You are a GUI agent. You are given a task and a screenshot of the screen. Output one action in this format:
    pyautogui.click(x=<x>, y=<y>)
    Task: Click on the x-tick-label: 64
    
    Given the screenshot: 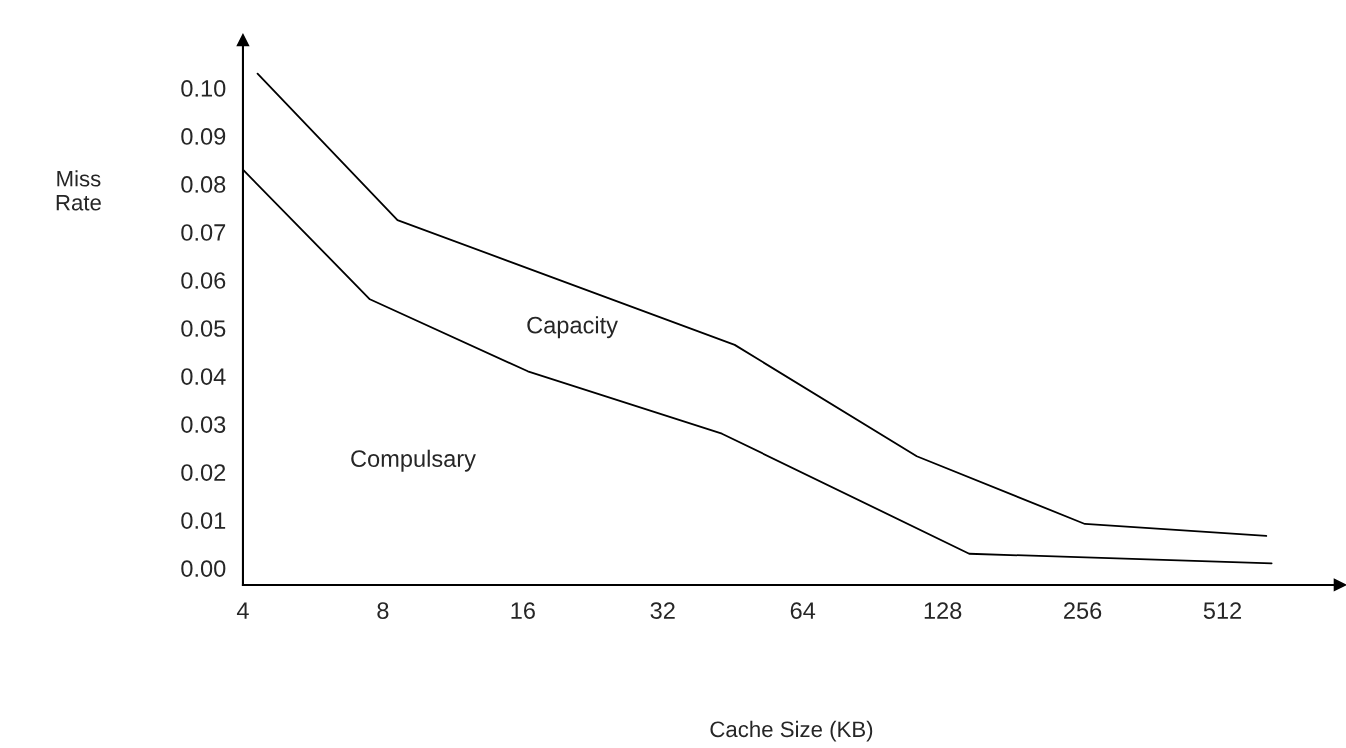 What is the action you would take?
    pyautogui.click(x=803, y=610)
    